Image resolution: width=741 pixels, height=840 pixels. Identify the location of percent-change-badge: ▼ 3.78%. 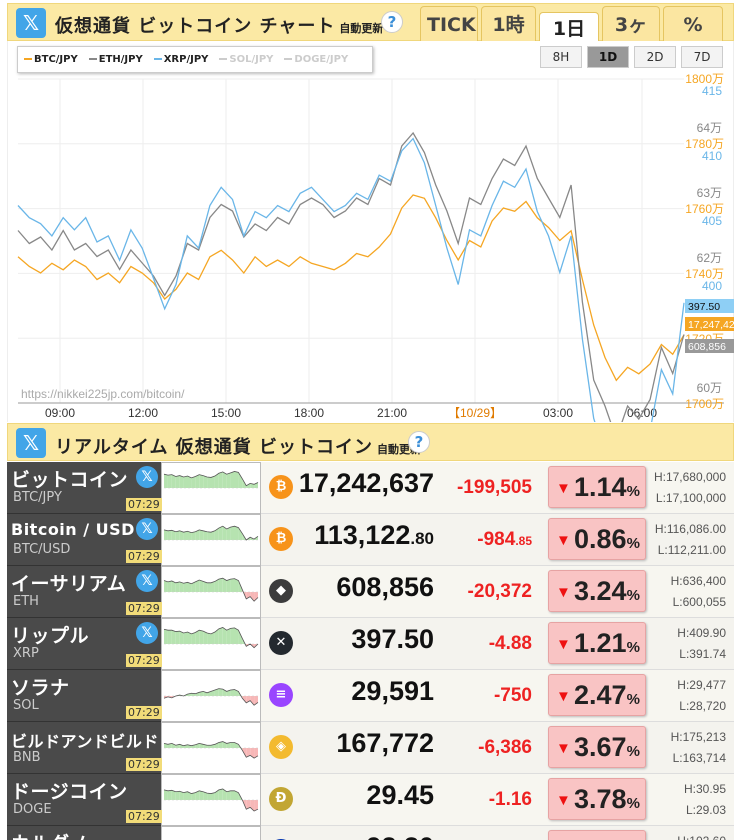
(597, 799).